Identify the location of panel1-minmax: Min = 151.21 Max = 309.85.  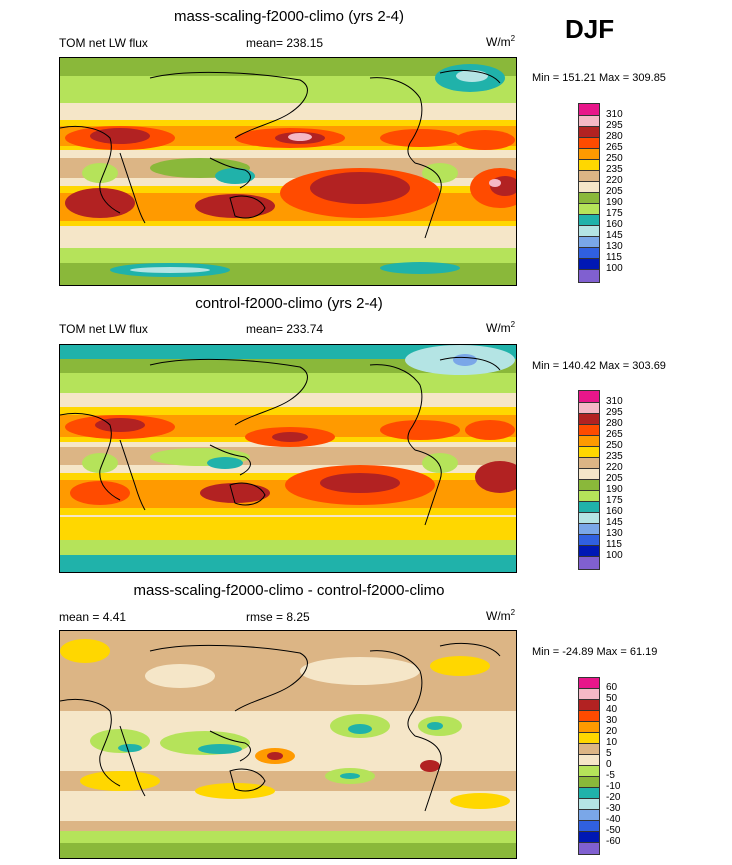
(599, 78).